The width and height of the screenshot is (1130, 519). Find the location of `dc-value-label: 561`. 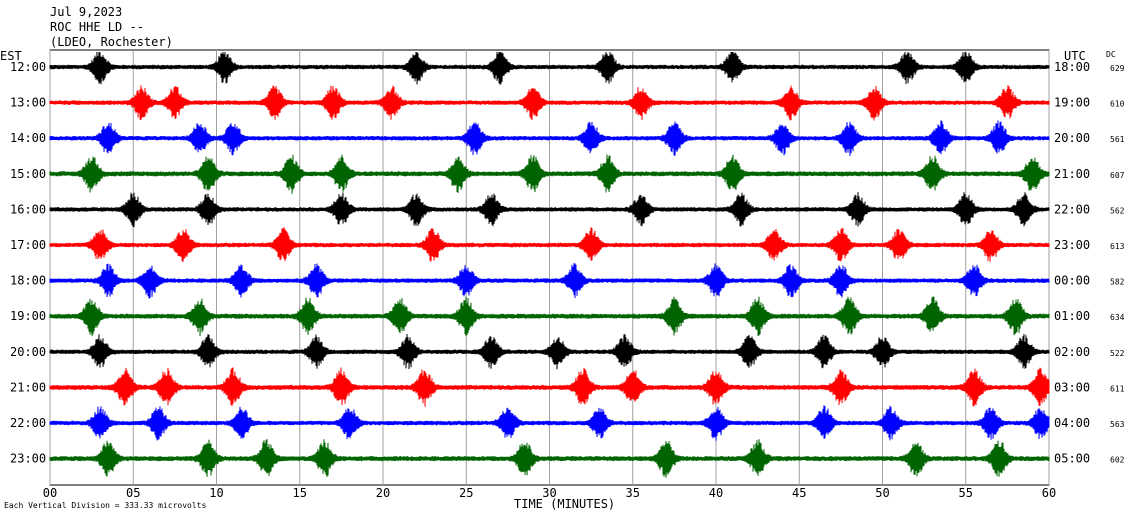

dc-value-label: 561 is located at coordinates (1117, 139).